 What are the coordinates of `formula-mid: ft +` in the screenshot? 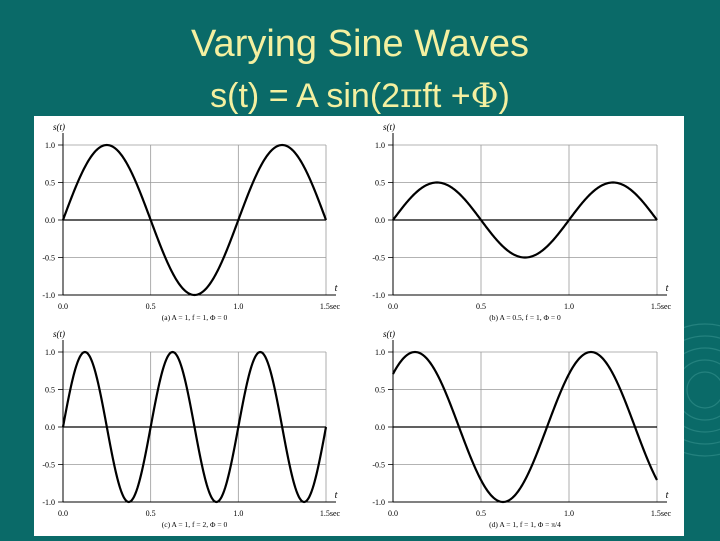 It's located at (446, 96).